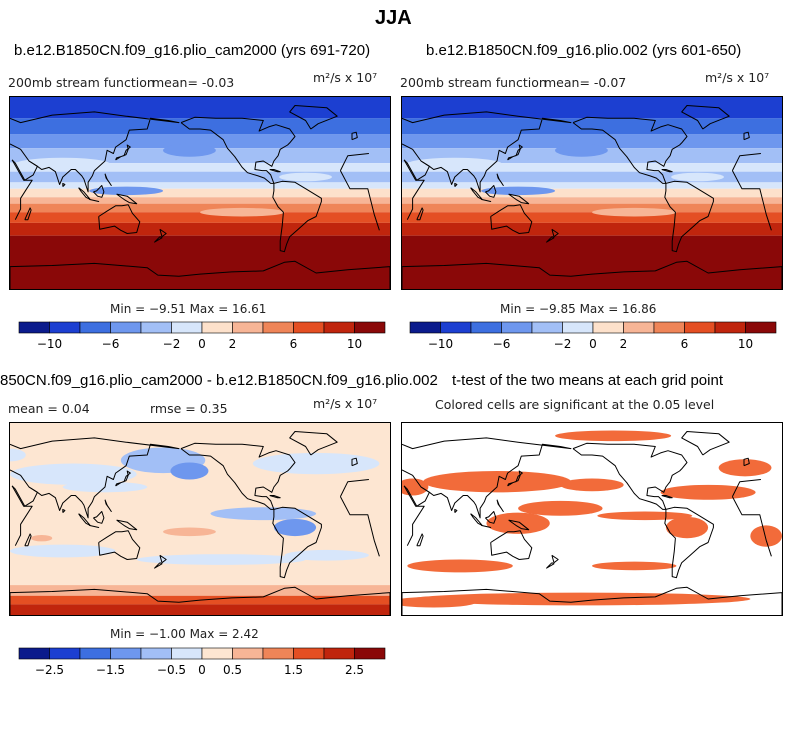 The width and height of the screenshot is (795, 733). Describe the element at coordinates (585, 82) in the screenshot. I see `panel2-mean-label: mean= -0.07` at that location.